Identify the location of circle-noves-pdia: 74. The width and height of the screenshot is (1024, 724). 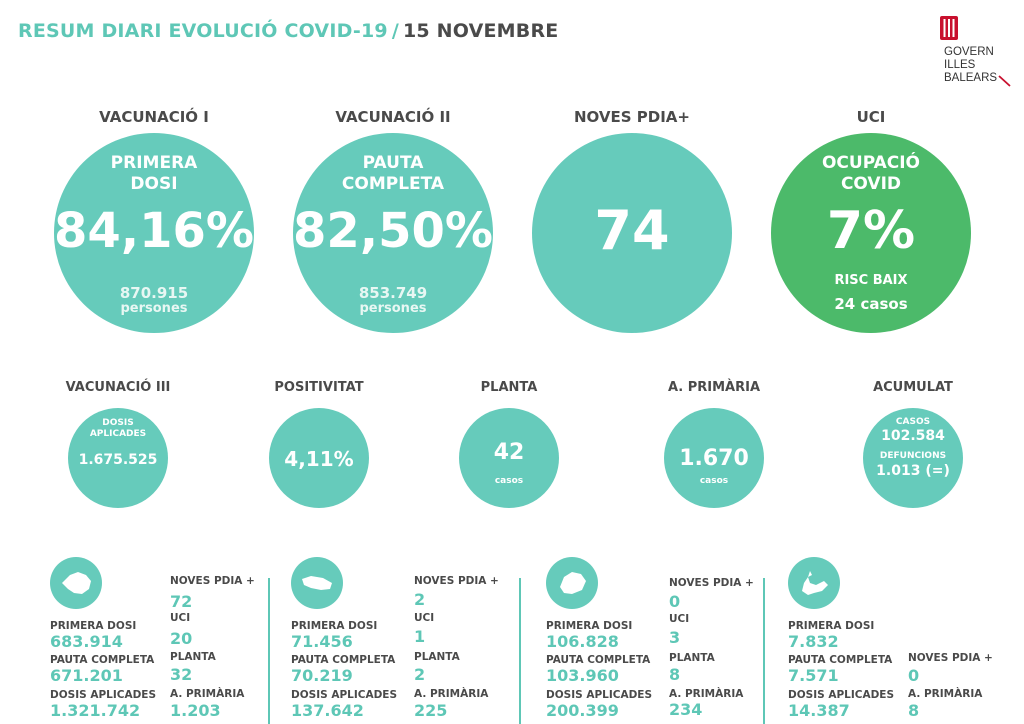
(632, 233).